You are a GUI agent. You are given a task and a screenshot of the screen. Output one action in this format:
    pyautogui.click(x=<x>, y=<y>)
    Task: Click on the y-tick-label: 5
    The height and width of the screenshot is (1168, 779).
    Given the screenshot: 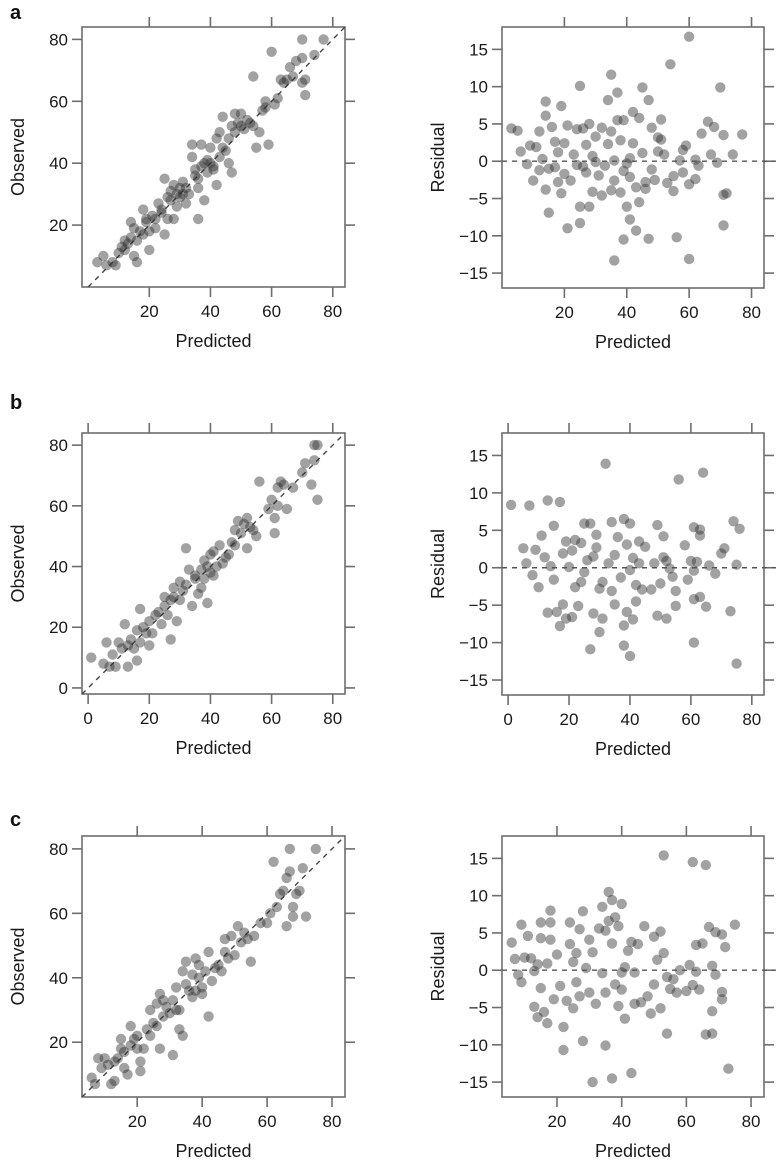 What is the action you would take?
    pyautogui.click(x=483, y=124)
    